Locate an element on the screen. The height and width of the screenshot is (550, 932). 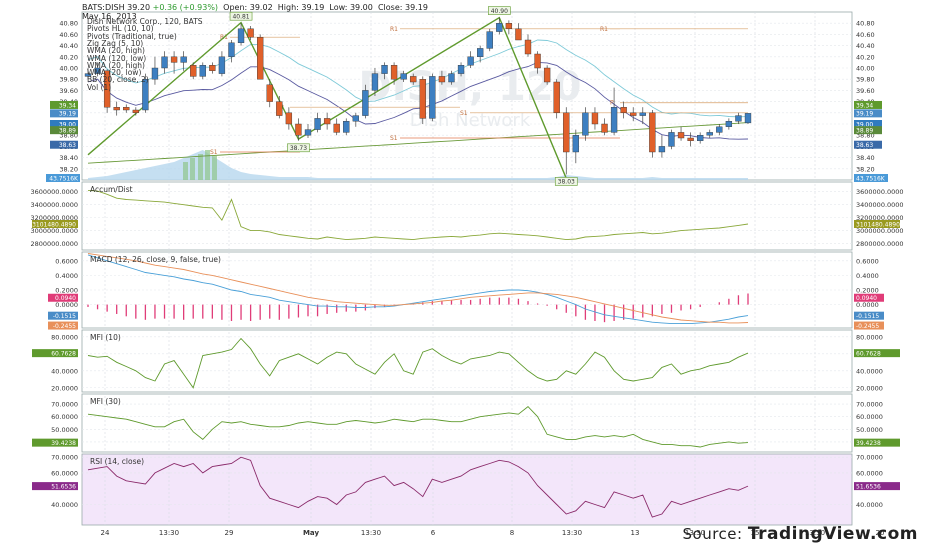
y-tick-label-left: 3600000.0000 is located at coordinates (54, 192).